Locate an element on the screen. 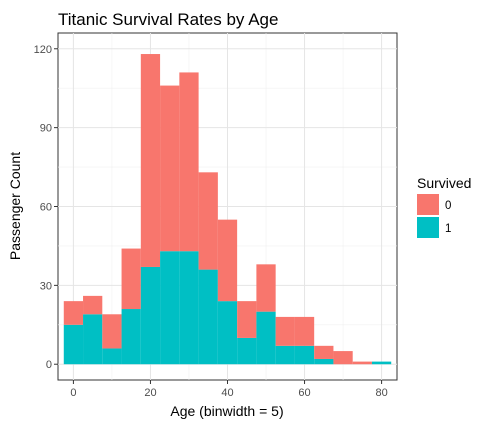 Image resolution: width=489 pixels, height=425 pixels. x-tick-label: 80 is located at coordinates (381, 393).